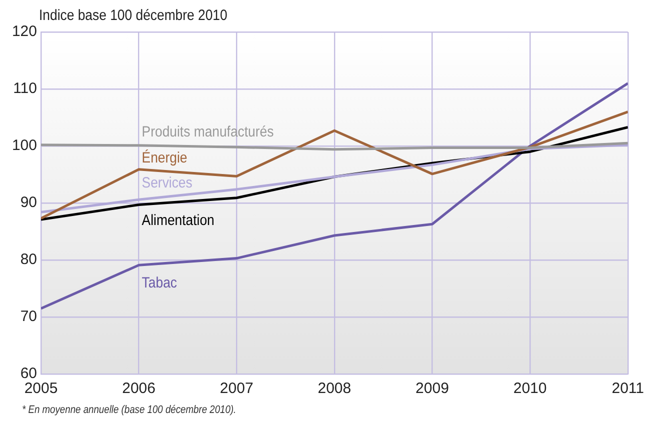  What do you see at coordinates (178, 219) in the screenshot?
I see `series-label: Alimentation` at bounding box center [178, 219].